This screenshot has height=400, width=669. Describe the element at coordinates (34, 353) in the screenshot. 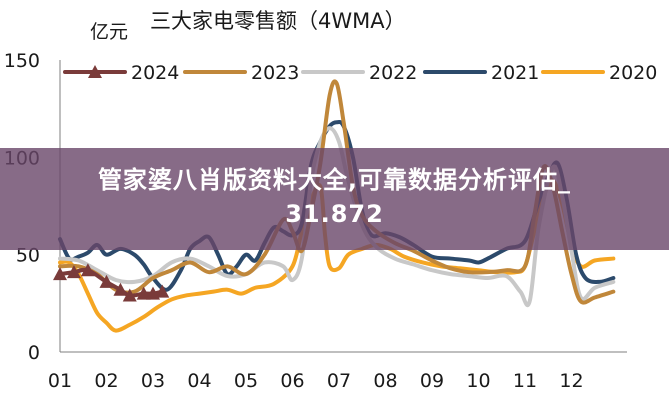

I see `y-tick-label: 0` at that location.